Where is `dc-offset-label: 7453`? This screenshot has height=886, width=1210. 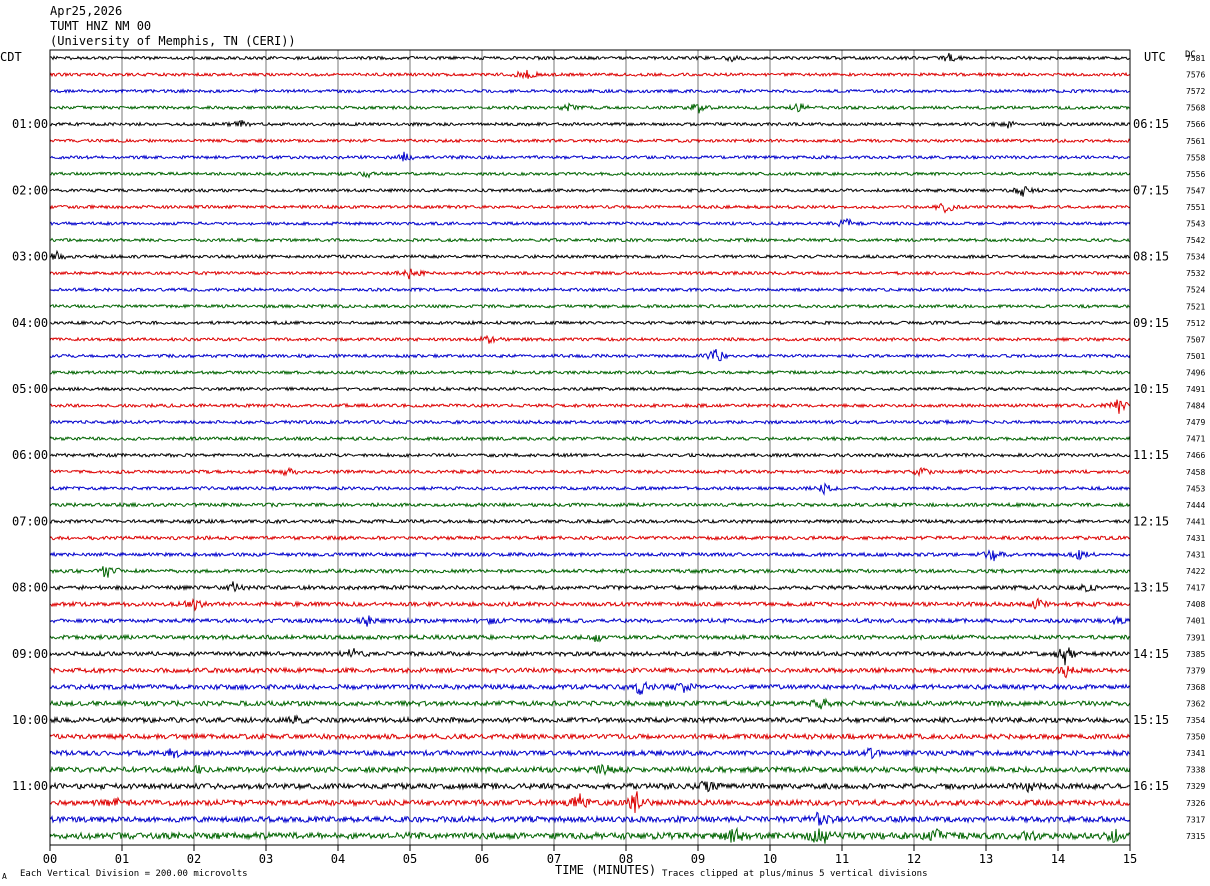 dc-offset-label: 7453 is located at coordinates (1195, 488).